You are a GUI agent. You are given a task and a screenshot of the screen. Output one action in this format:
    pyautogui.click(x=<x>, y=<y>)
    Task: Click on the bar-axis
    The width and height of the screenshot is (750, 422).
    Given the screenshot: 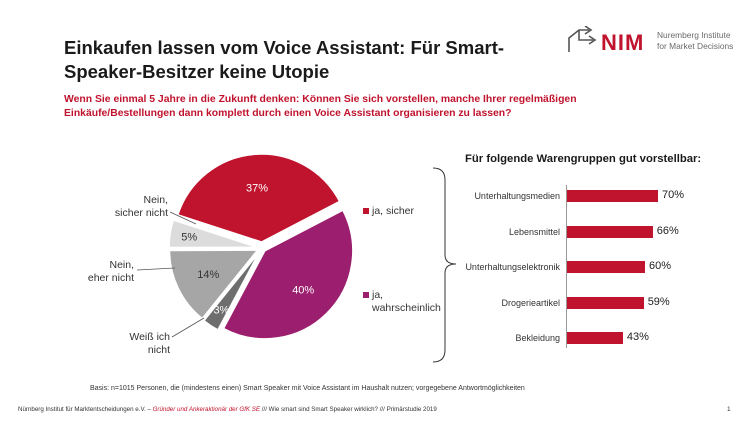 What is the action you would take?
    pyautogui.click(x=566, y=266)
    